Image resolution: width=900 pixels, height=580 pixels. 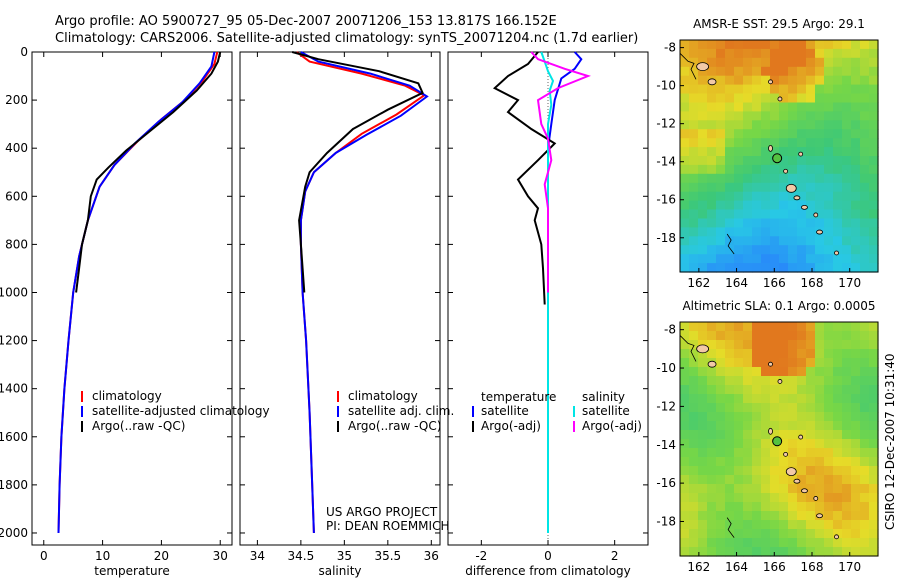 What do you see at coordinates (548, 571) in the screenshot?
I see `x-axis-label: difference from climatology` at bounding box center [548, 571].